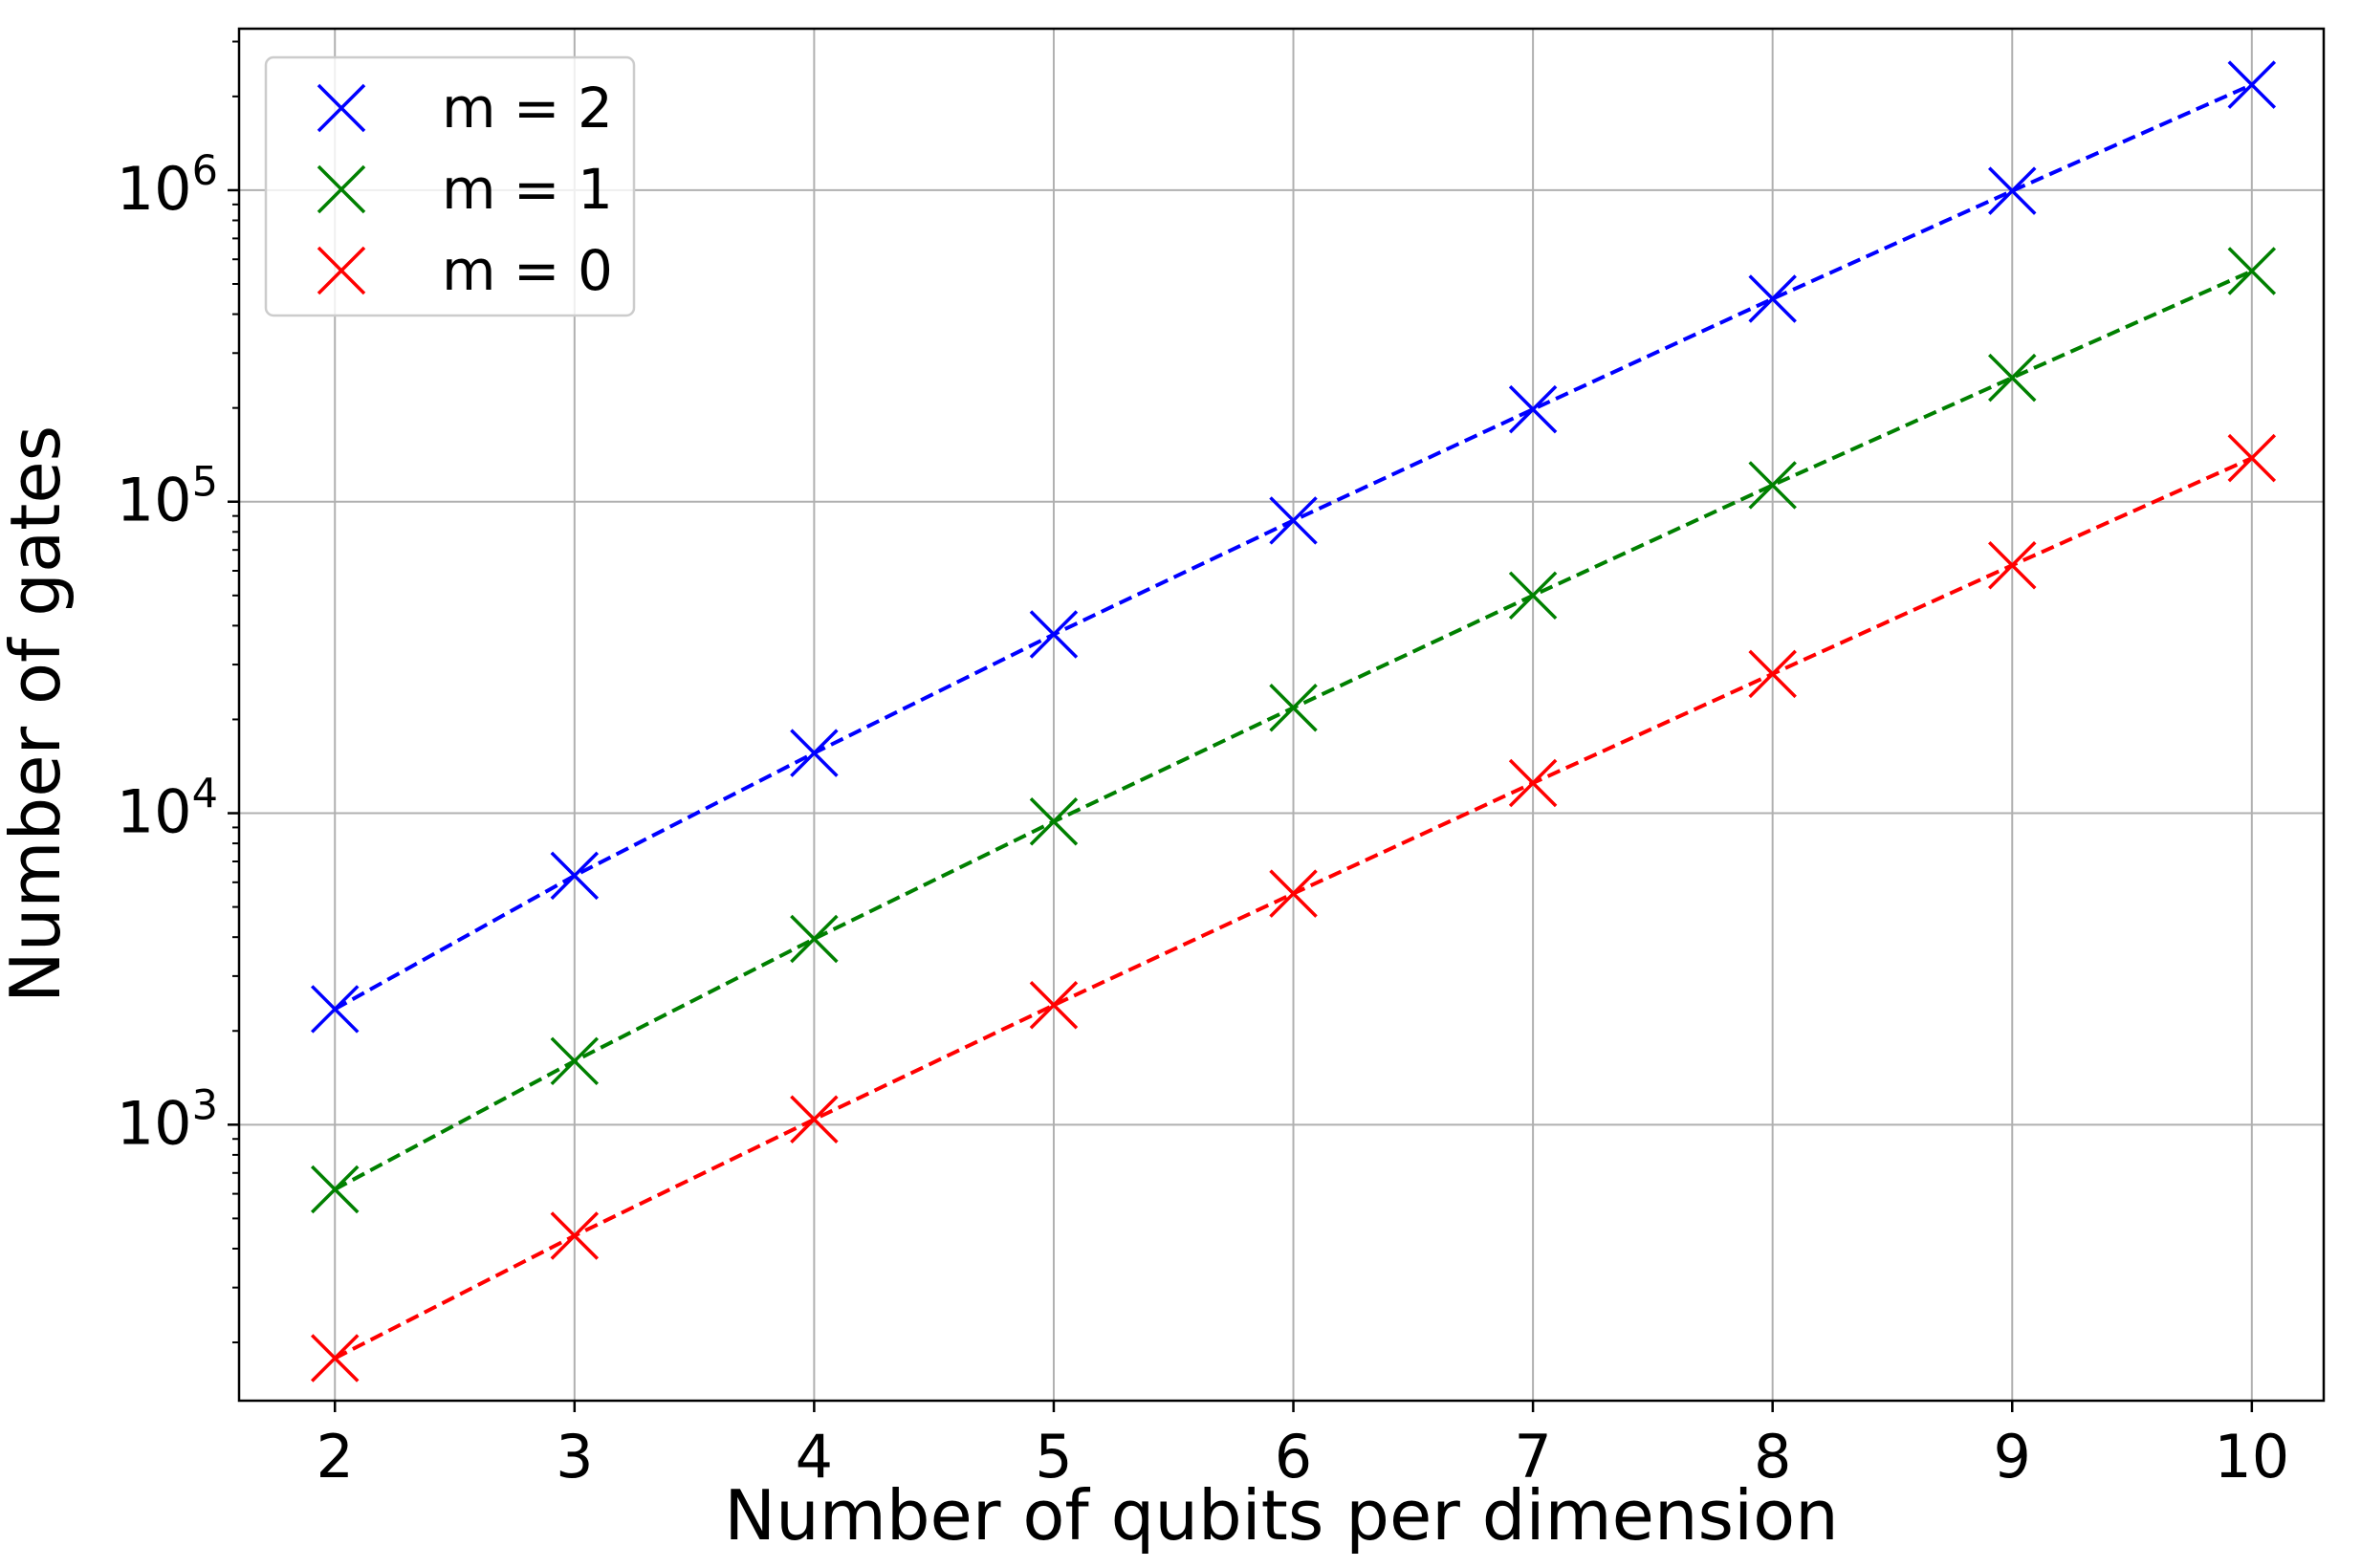  Describe the element at coordinates (38, 714) in the screenshot. I see `y-axis-title: Number of gates` at that location.